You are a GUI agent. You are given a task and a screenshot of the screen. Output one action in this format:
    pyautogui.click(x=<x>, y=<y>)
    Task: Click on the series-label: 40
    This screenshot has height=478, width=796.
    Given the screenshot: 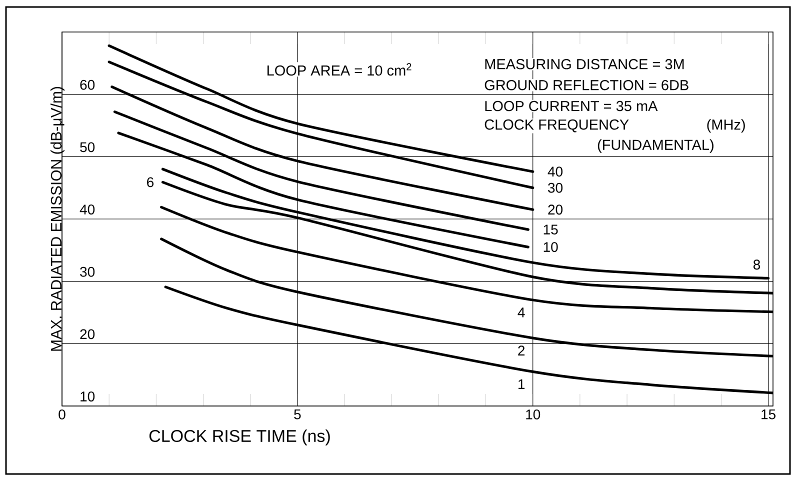 What is the action you would take?
    pyautogui.click(x=555, y=171)
    